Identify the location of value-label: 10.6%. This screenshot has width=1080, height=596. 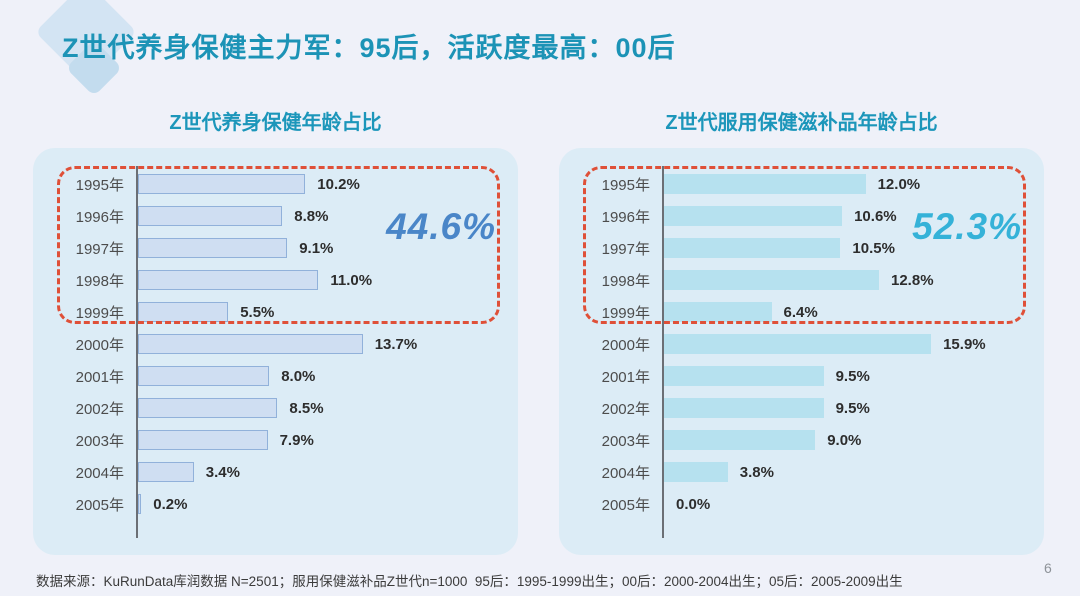
(875, 216).